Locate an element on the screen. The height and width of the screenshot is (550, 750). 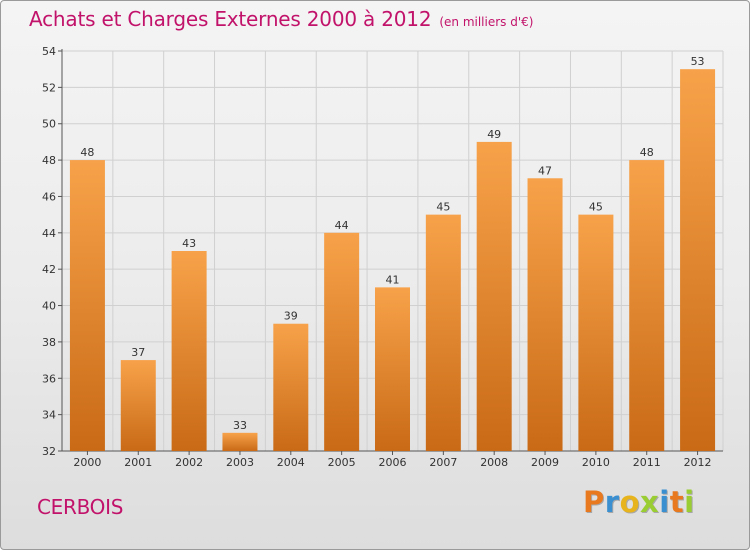
data-label-2004: 39 is located at coordinates (291, 316).